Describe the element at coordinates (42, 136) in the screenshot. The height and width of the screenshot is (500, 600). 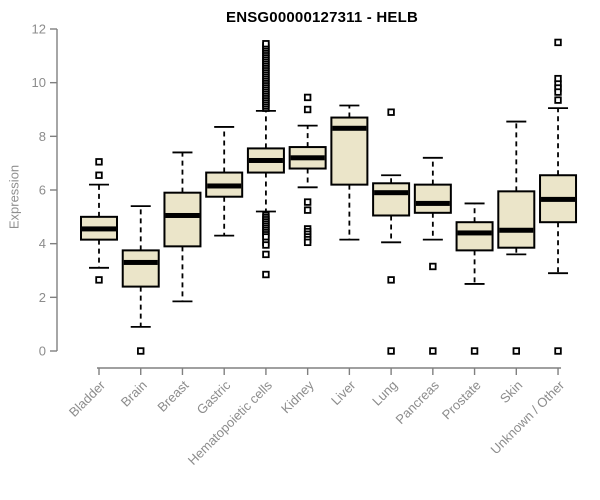
I see `y-tick-label: 8` at that location.